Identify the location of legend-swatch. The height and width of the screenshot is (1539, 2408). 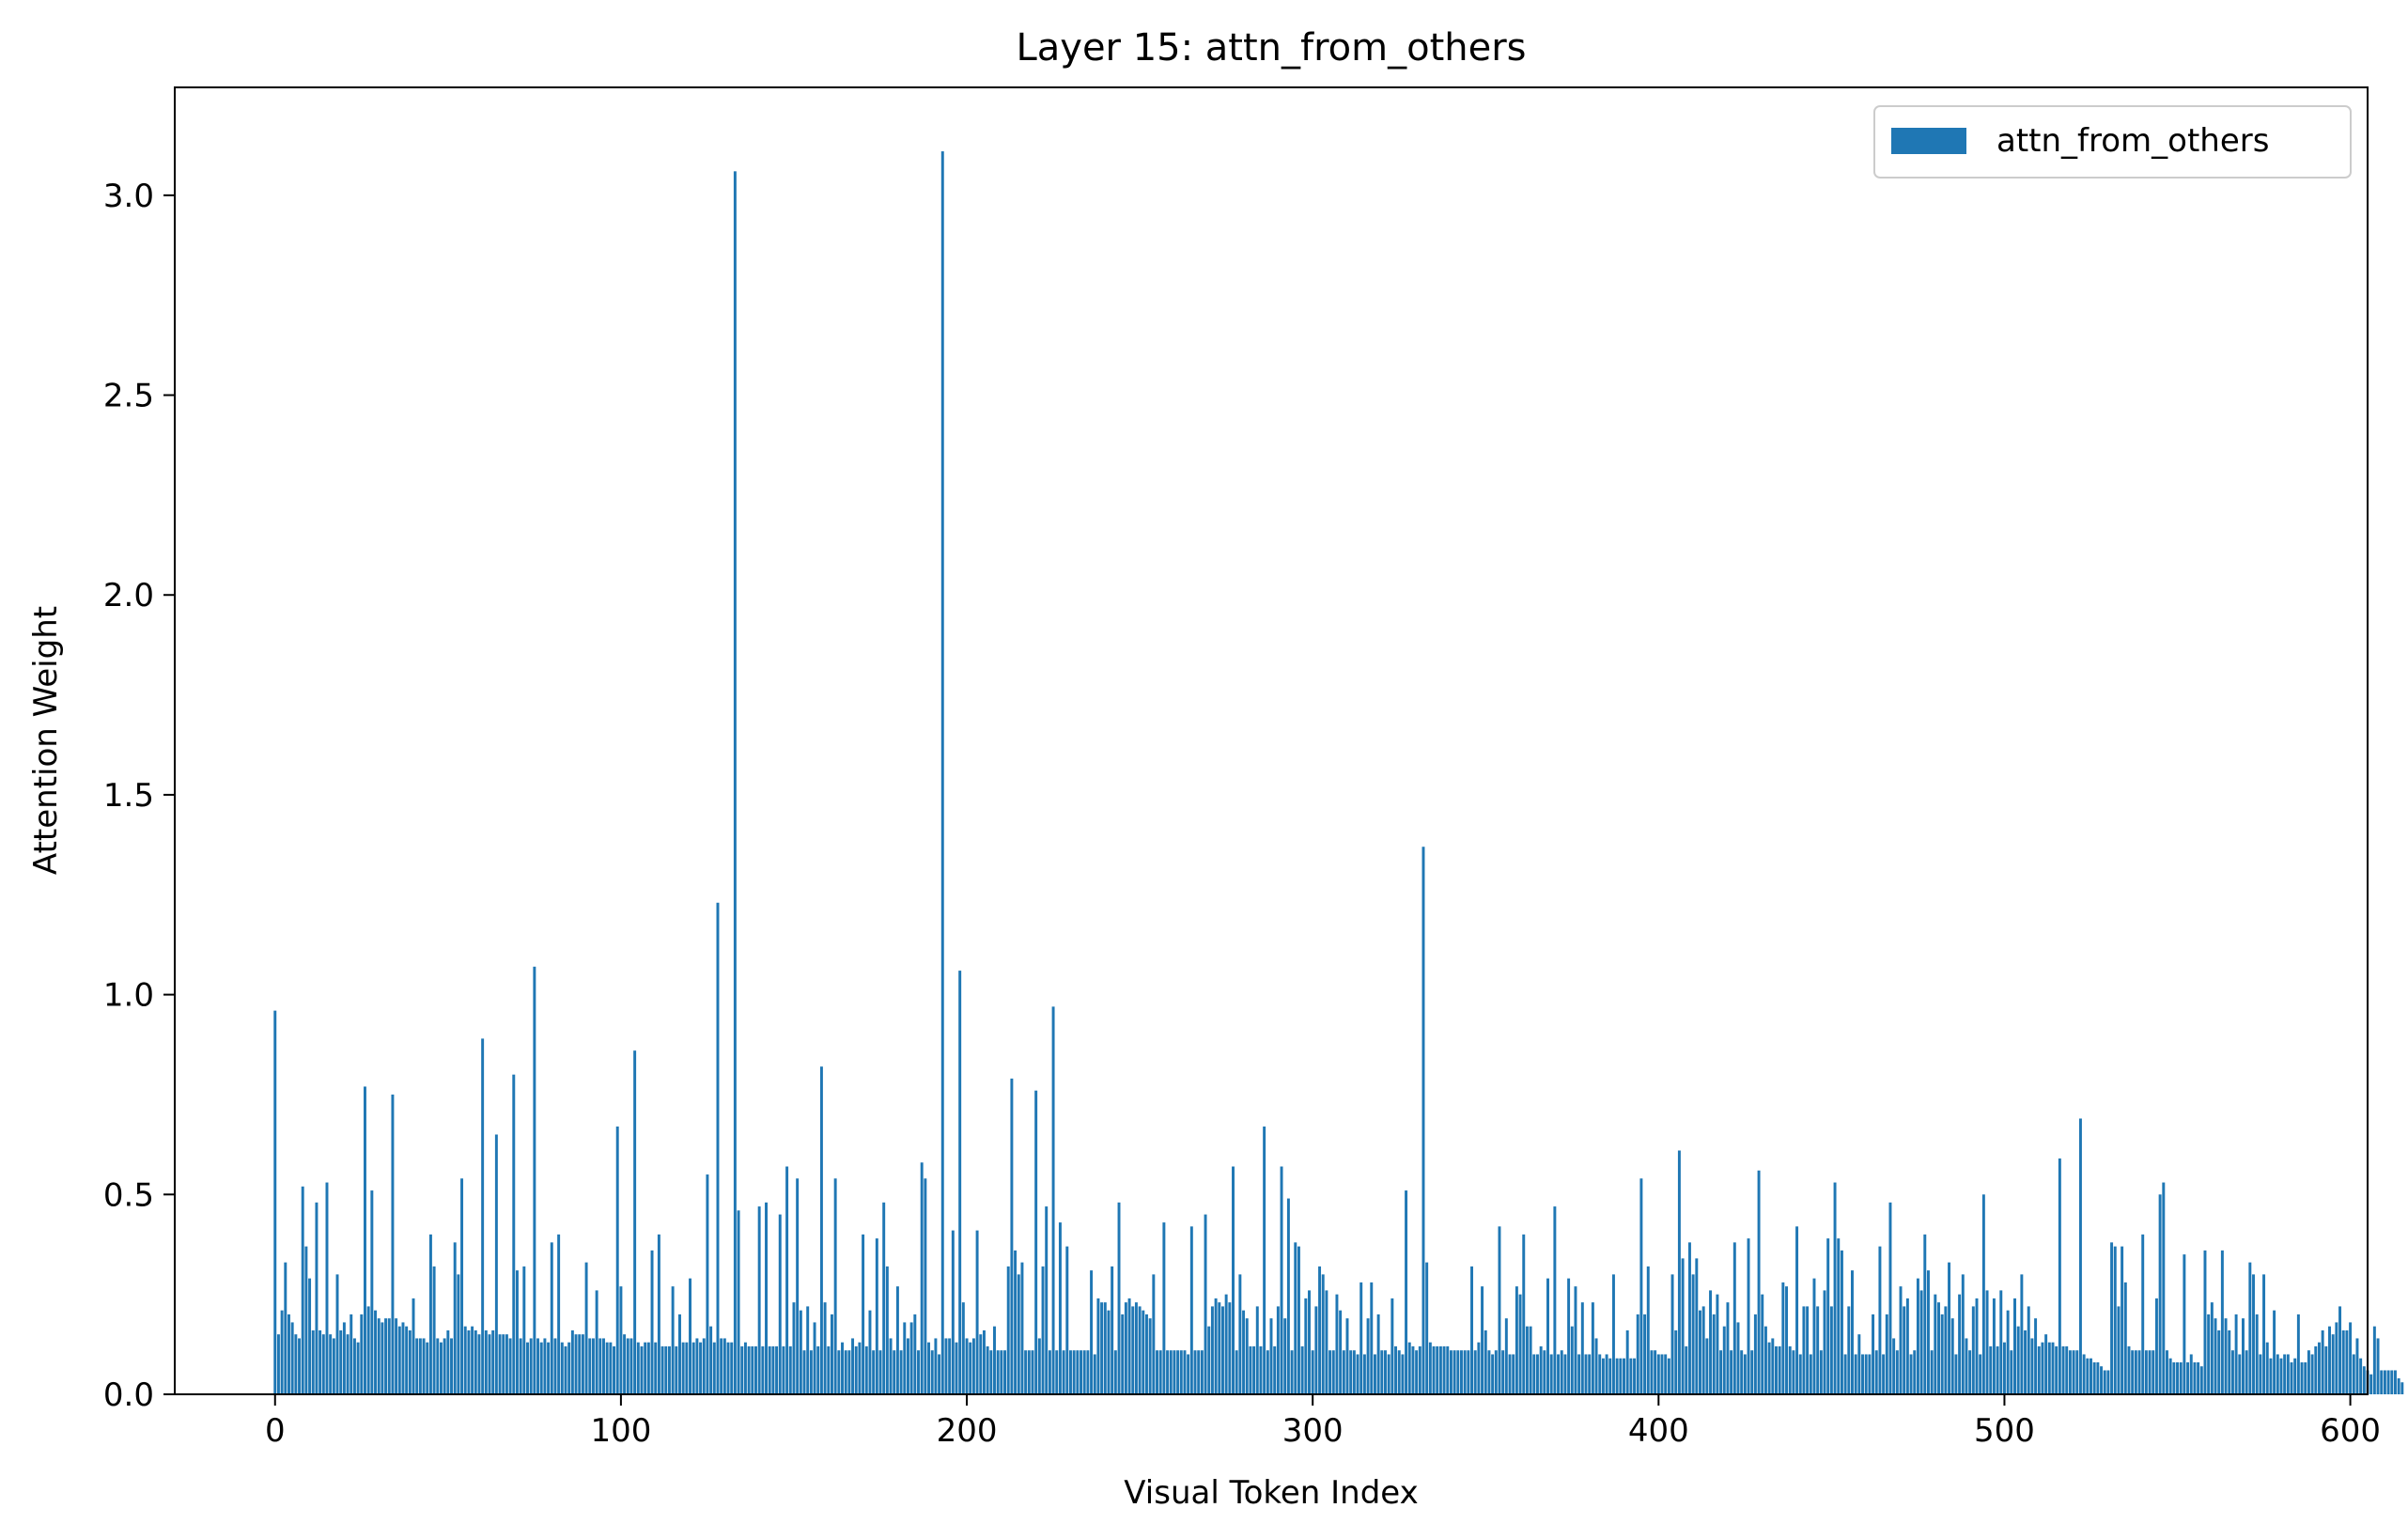
(1928, 141).